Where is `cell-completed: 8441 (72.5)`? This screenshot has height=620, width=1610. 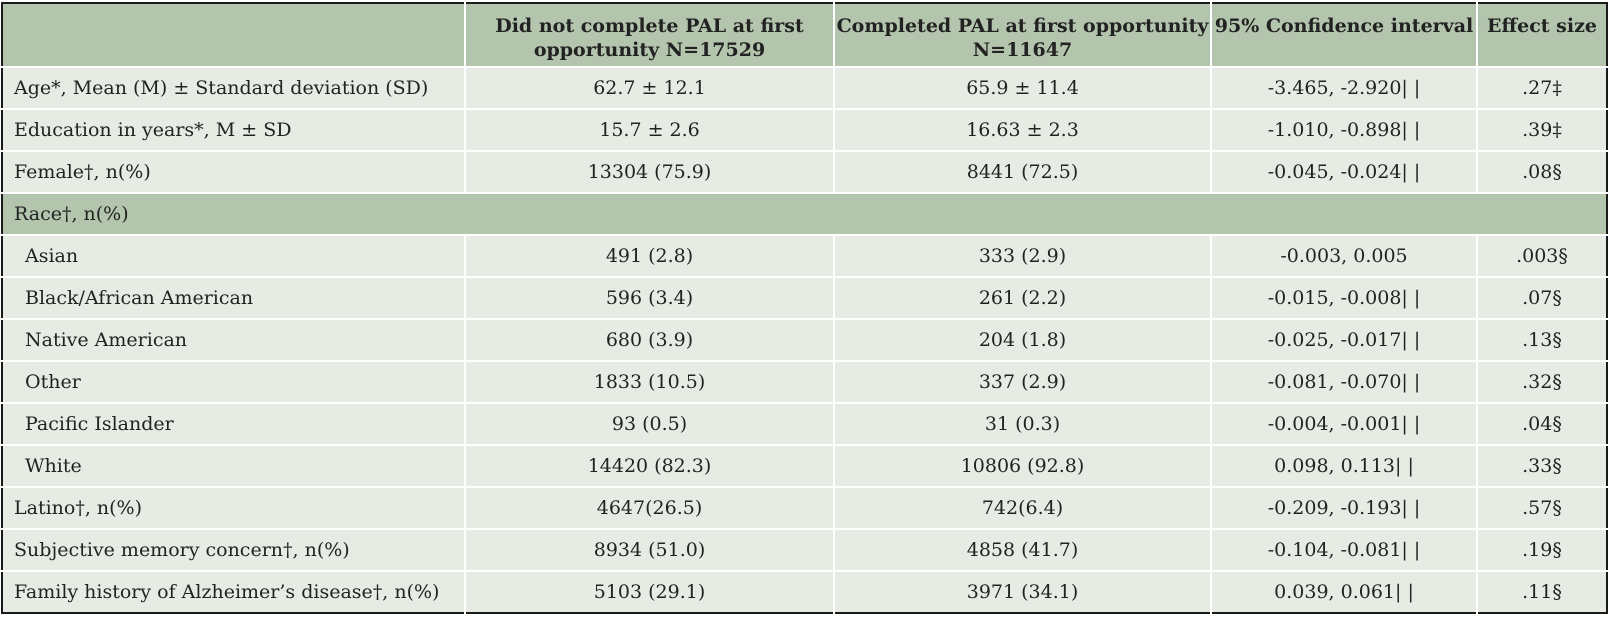
cell-completed: 8441 (72.5) is located at coordinates (1023, 172).